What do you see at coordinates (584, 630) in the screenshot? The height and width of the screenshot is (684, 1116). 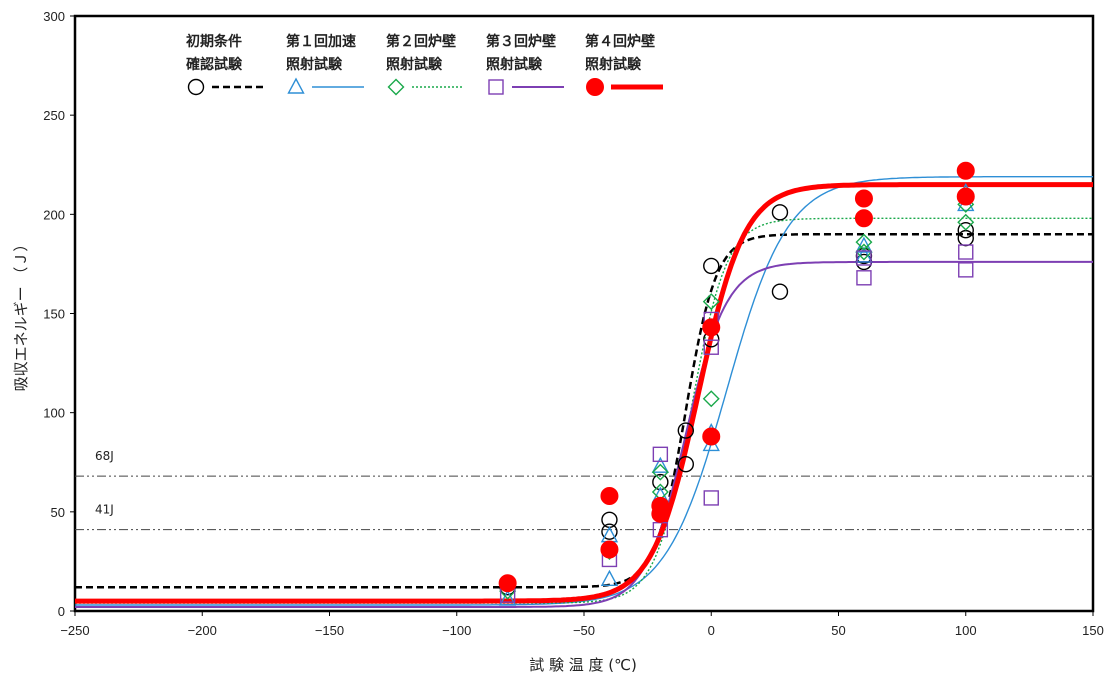 I see `x-tick-label: −50` at bounding box center [584, 630].